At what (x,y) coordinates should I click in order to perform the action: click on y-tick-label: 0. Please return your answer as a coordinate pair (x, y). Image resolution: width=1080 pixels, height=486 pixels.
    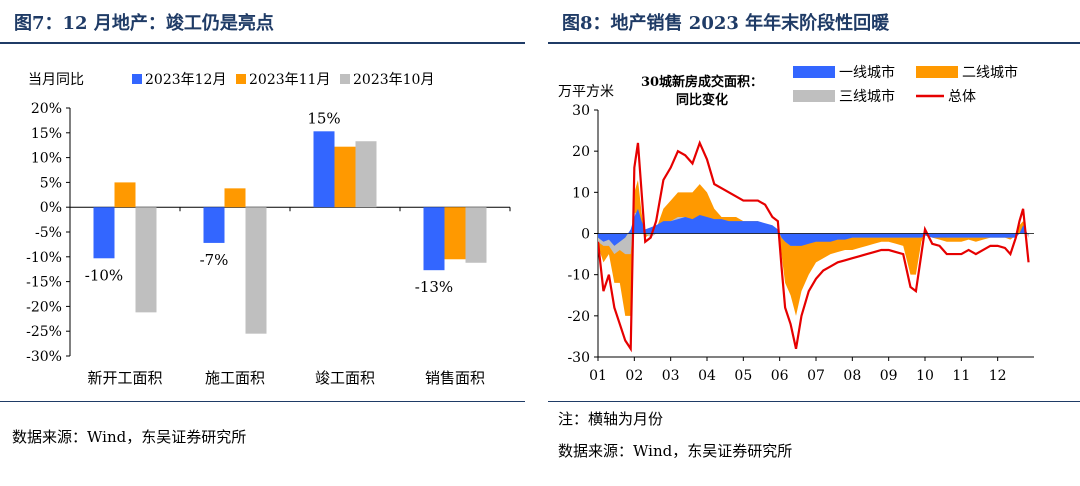
    Looking at the image, I should click on (585, 235).